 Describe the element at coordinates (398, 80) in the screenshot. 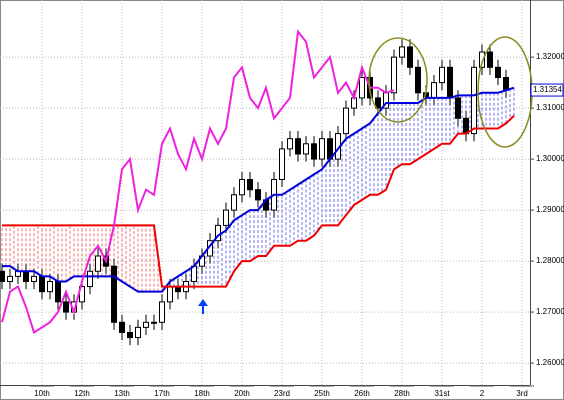

I see `highlight-ellipse` at that location.